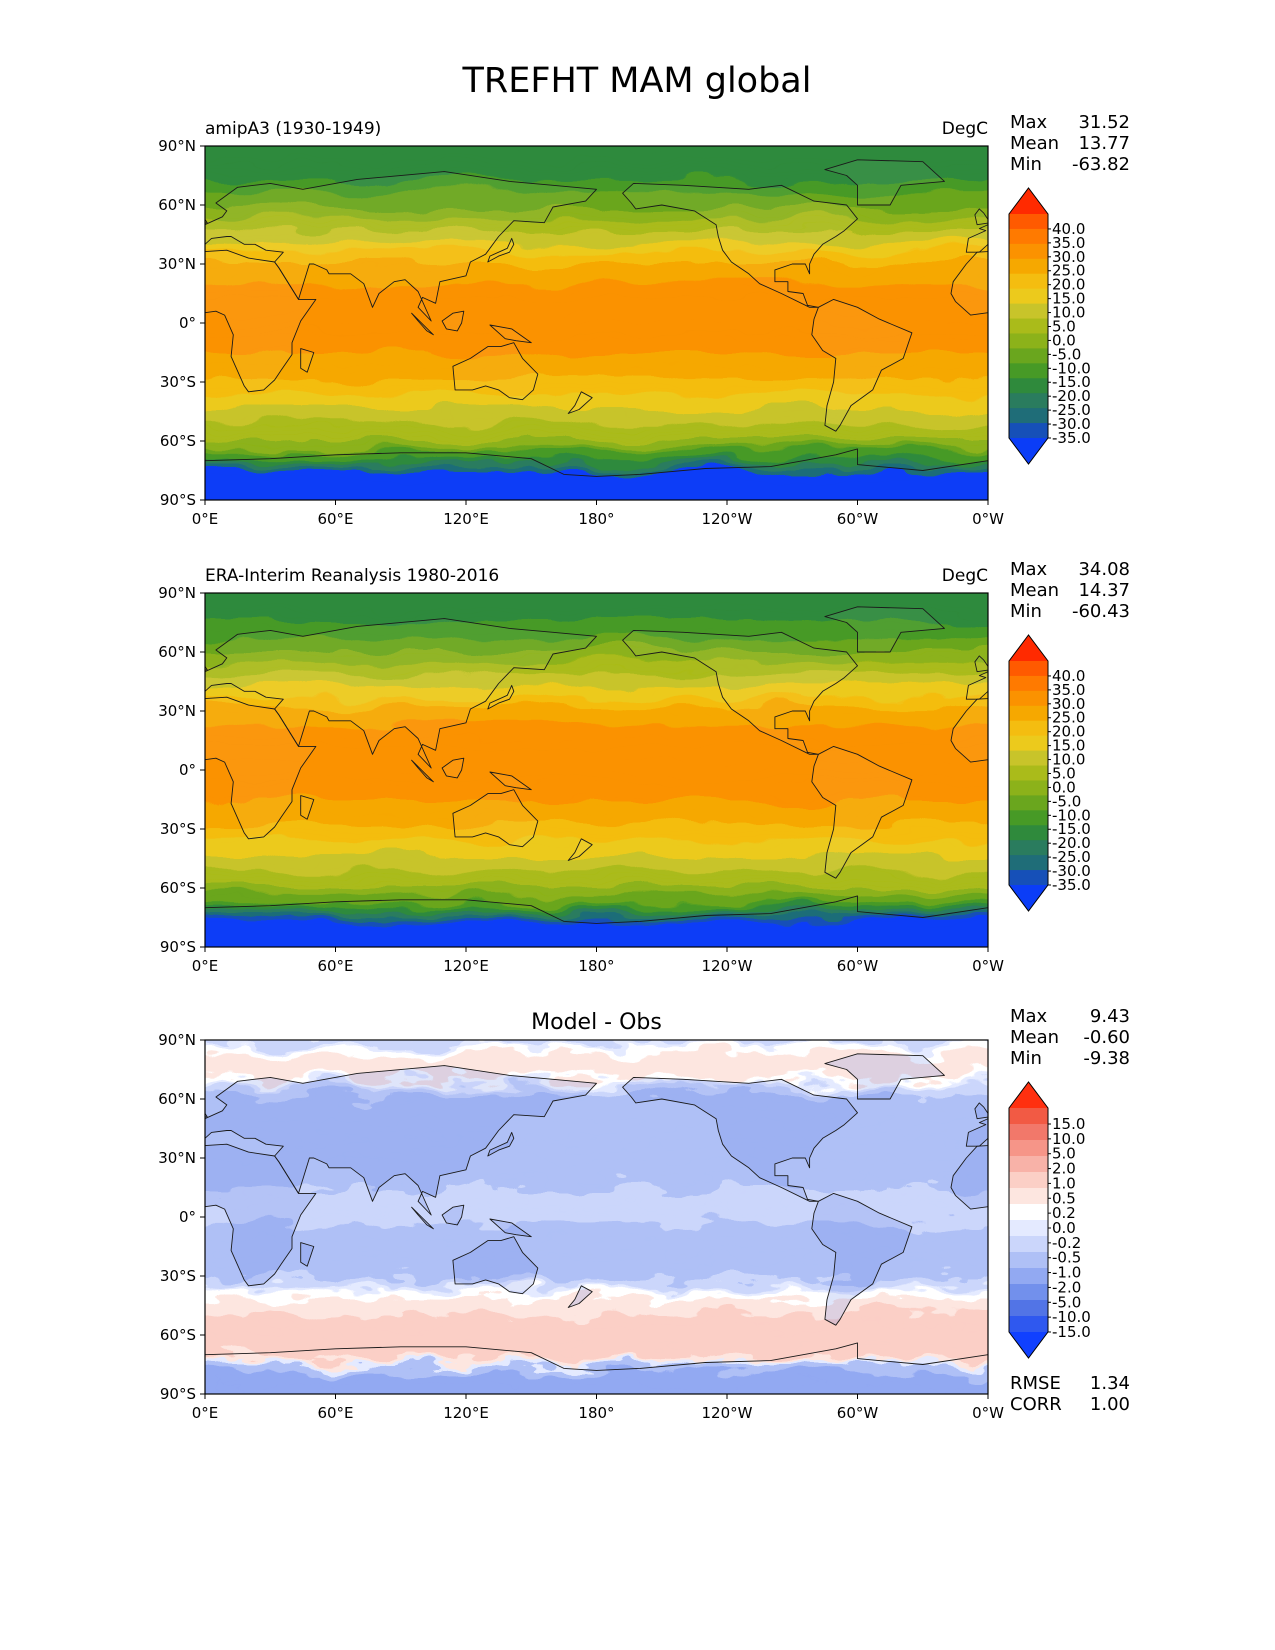 This screenshot has width=1275, height=1650. Describe the element at coordinates (1028, 648) in the screenshot. I see `colorbar-extend-top` at that location.